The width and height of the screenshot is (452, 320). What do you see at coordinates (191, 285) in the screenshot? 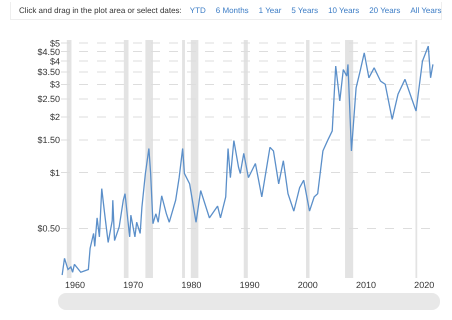
I see `x-tick-label: 1980` at bounding box center [191, 285].